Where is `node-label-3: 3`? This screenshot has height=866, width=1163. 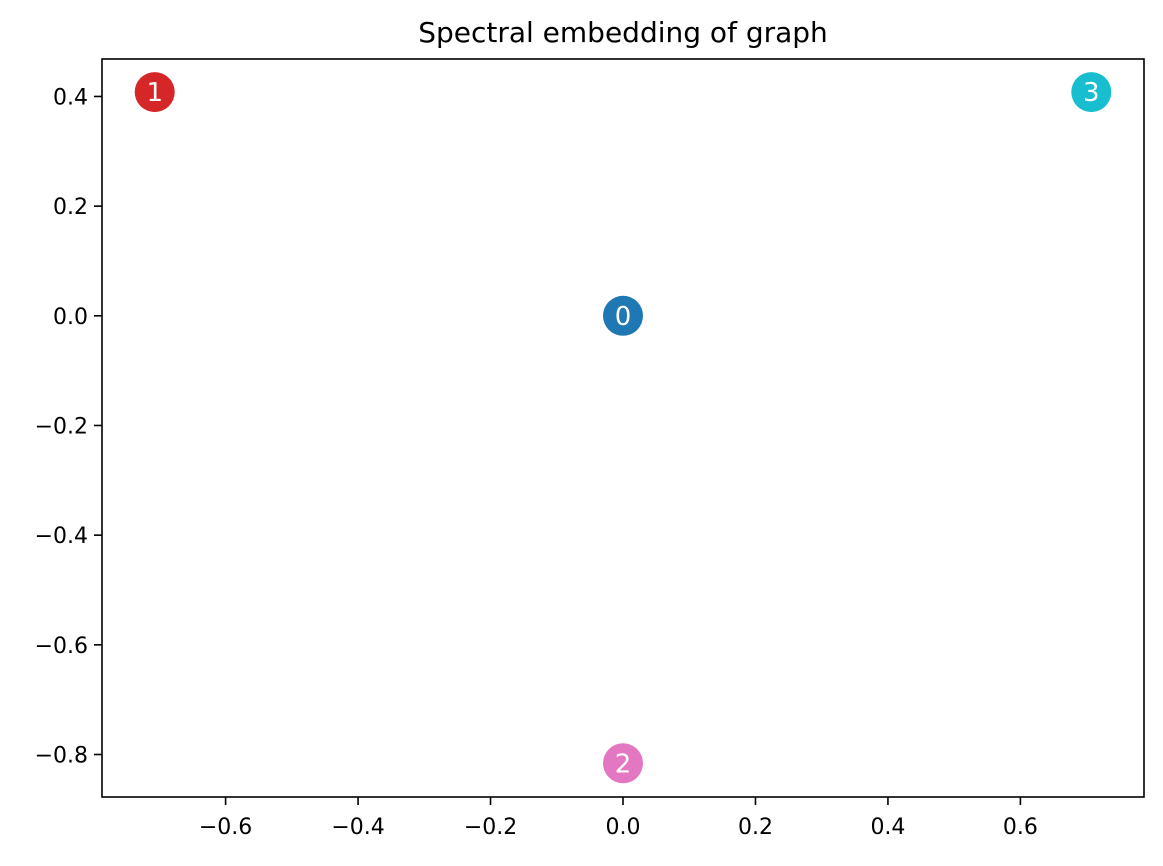
node-label-3: 3 is located at coordinates (1091, 93).